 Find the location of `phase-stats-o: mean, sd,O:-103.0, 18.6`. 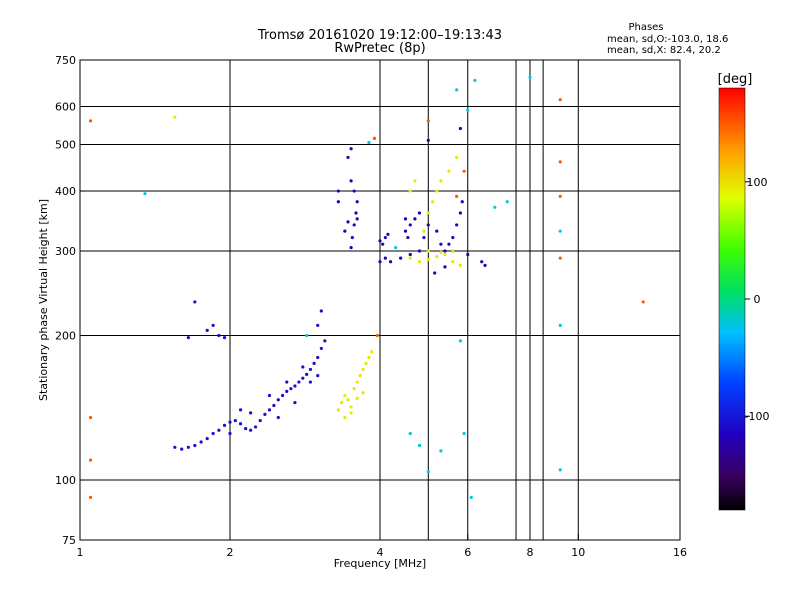

phase-stats-o: mean, sd,O:-103.0, 18.6 is located at coordinates (667, 39).